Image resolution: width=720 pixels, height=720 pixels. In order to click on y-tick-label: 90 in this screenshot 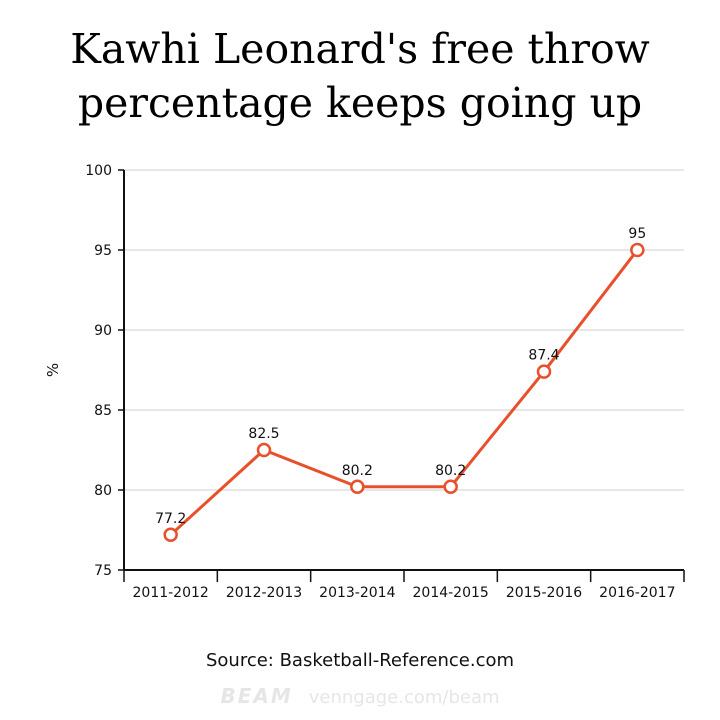, I will do `click(103, 331)`.